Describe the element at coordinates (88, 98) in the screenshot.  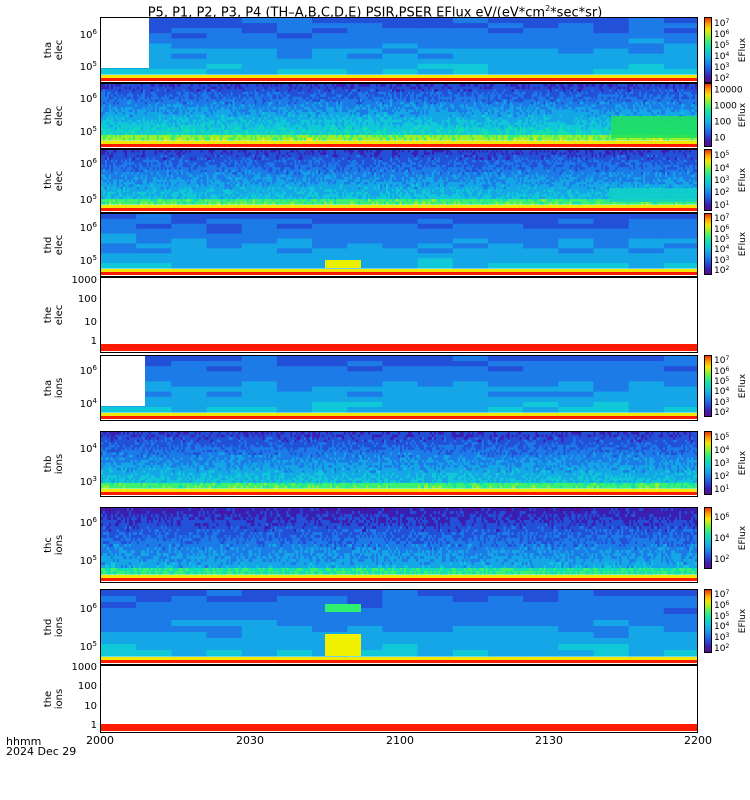
I see `y-tick-label: 106` at that location.